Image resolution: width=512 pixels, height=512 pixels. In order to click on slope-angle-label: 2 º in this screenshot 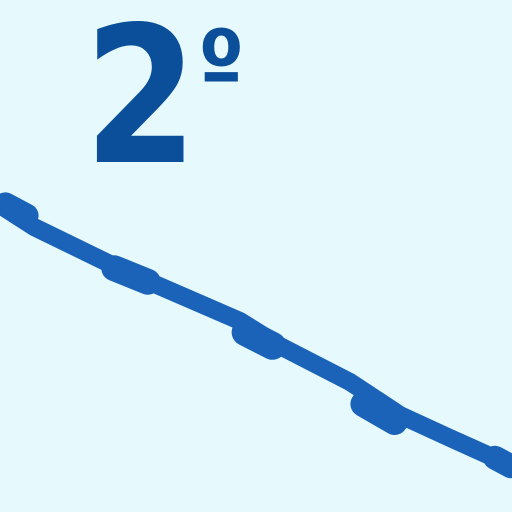, I will do `click(168, 97)`.